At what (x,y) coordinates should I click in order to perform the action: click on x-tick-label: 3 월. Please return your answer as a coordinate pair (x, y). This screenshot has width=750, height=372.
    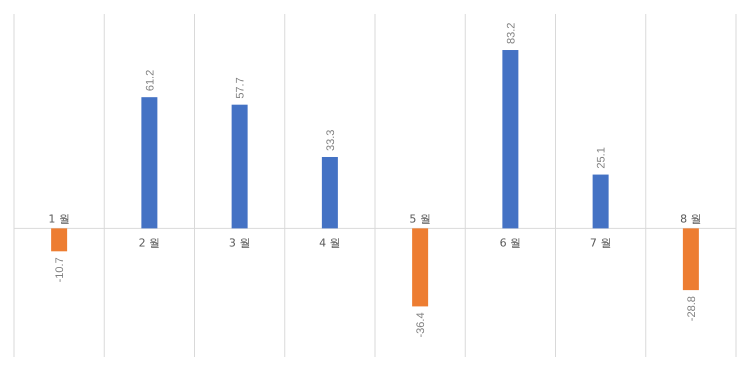
    Looking at the image, I should click on (239, 243).